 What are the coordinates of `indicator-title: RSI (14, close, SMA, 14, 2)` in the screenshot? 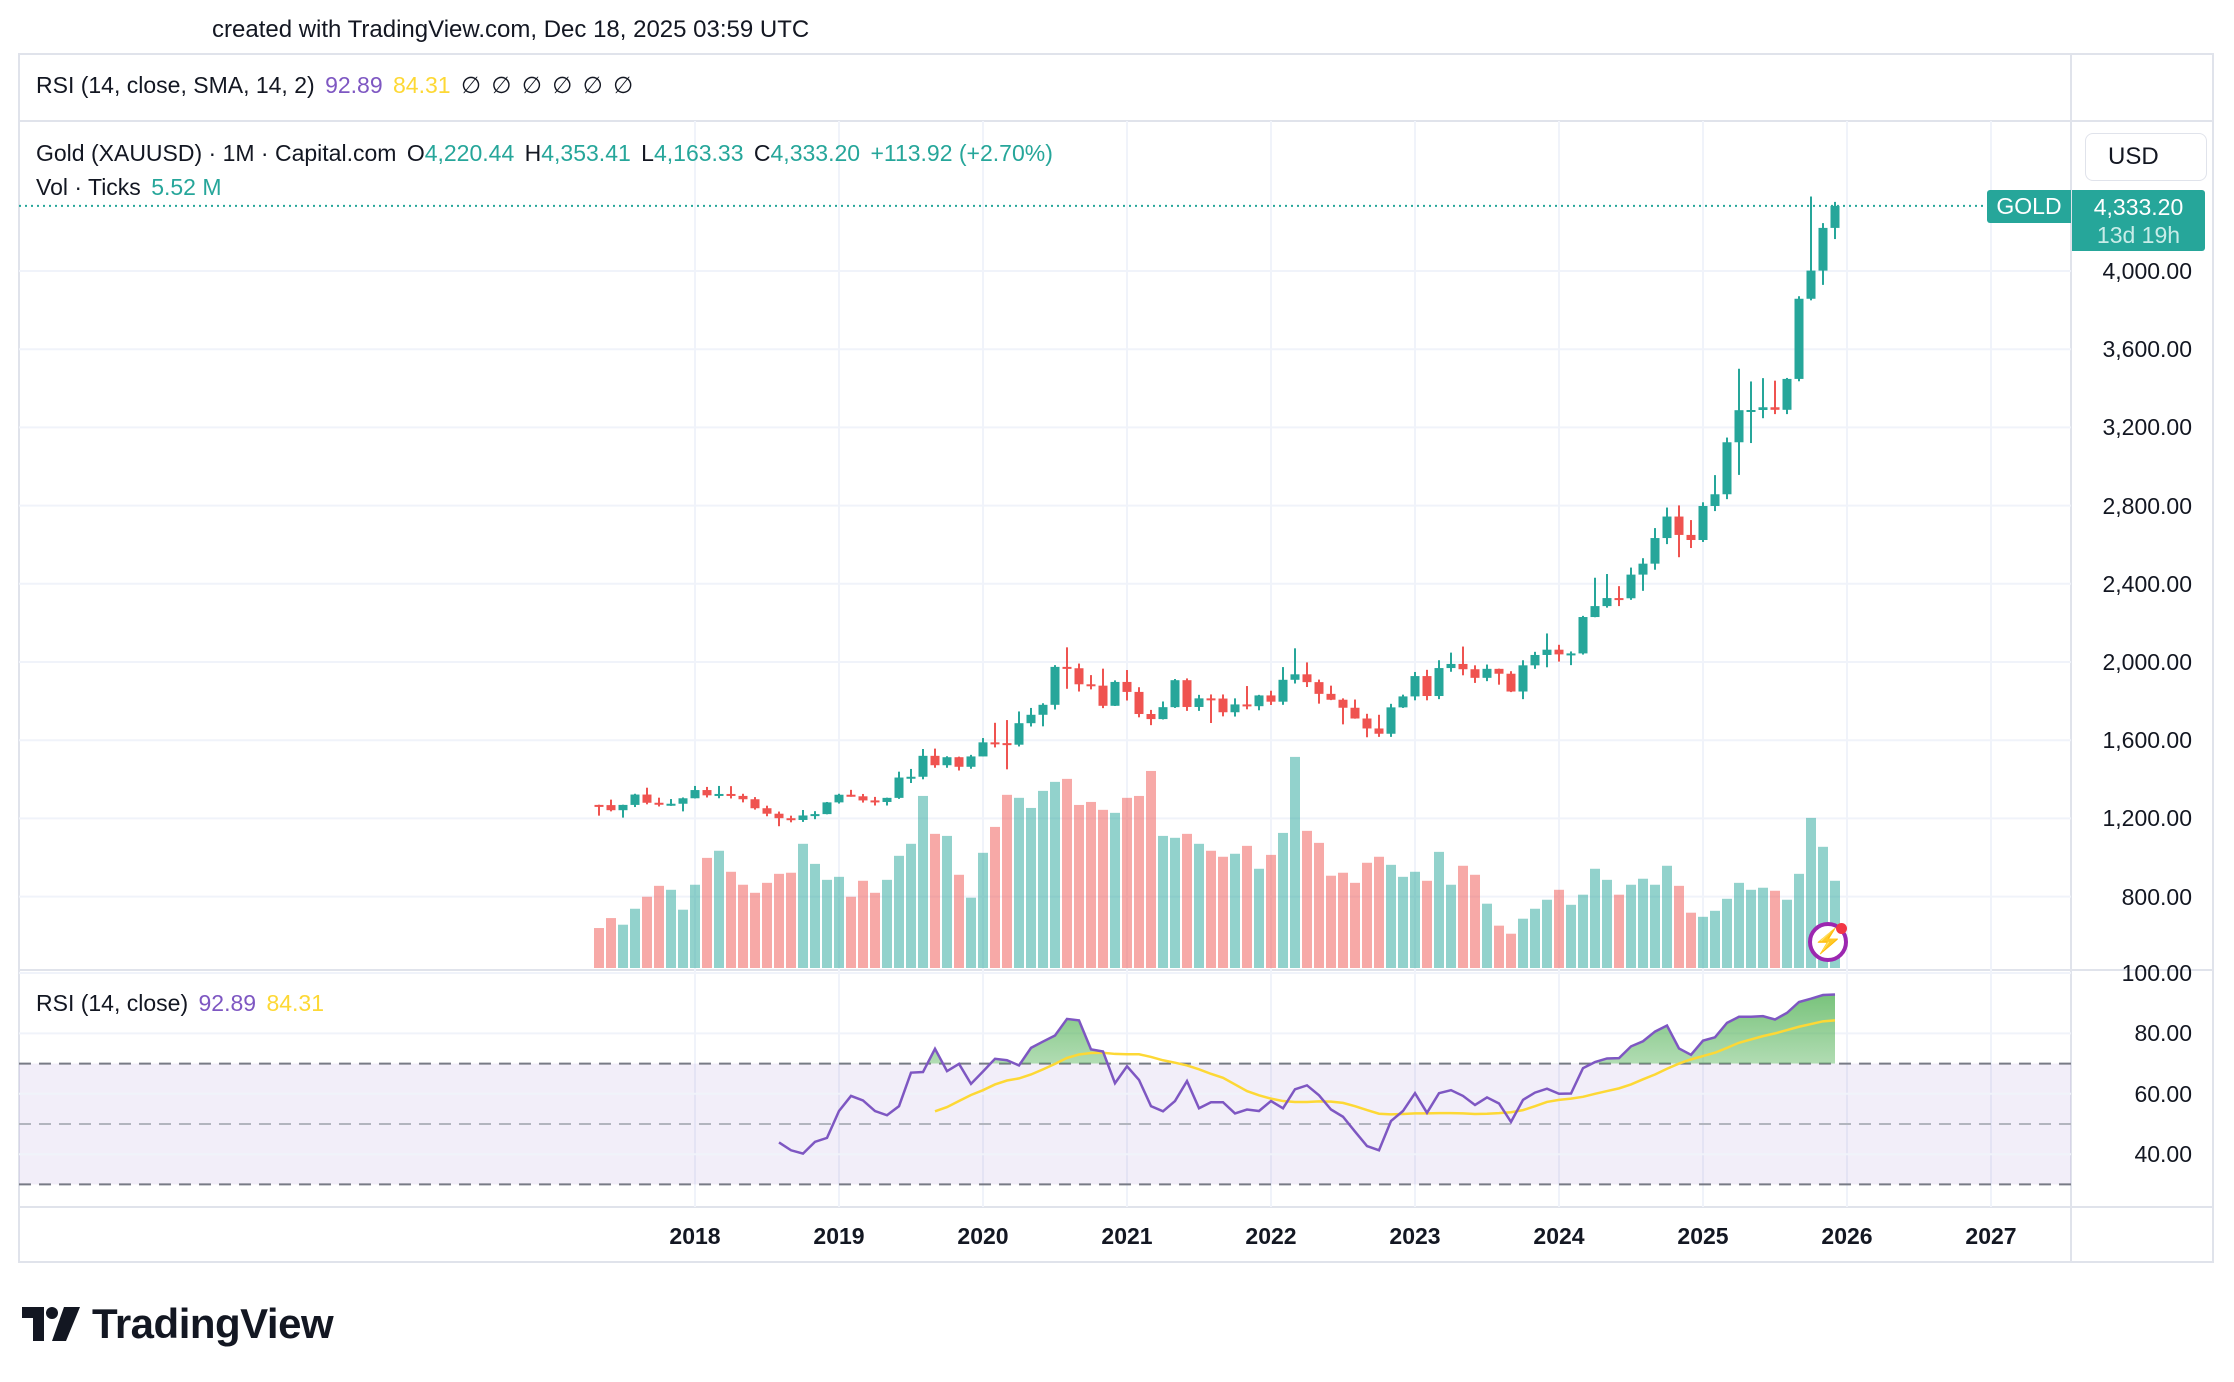 It's located at (175, 85).